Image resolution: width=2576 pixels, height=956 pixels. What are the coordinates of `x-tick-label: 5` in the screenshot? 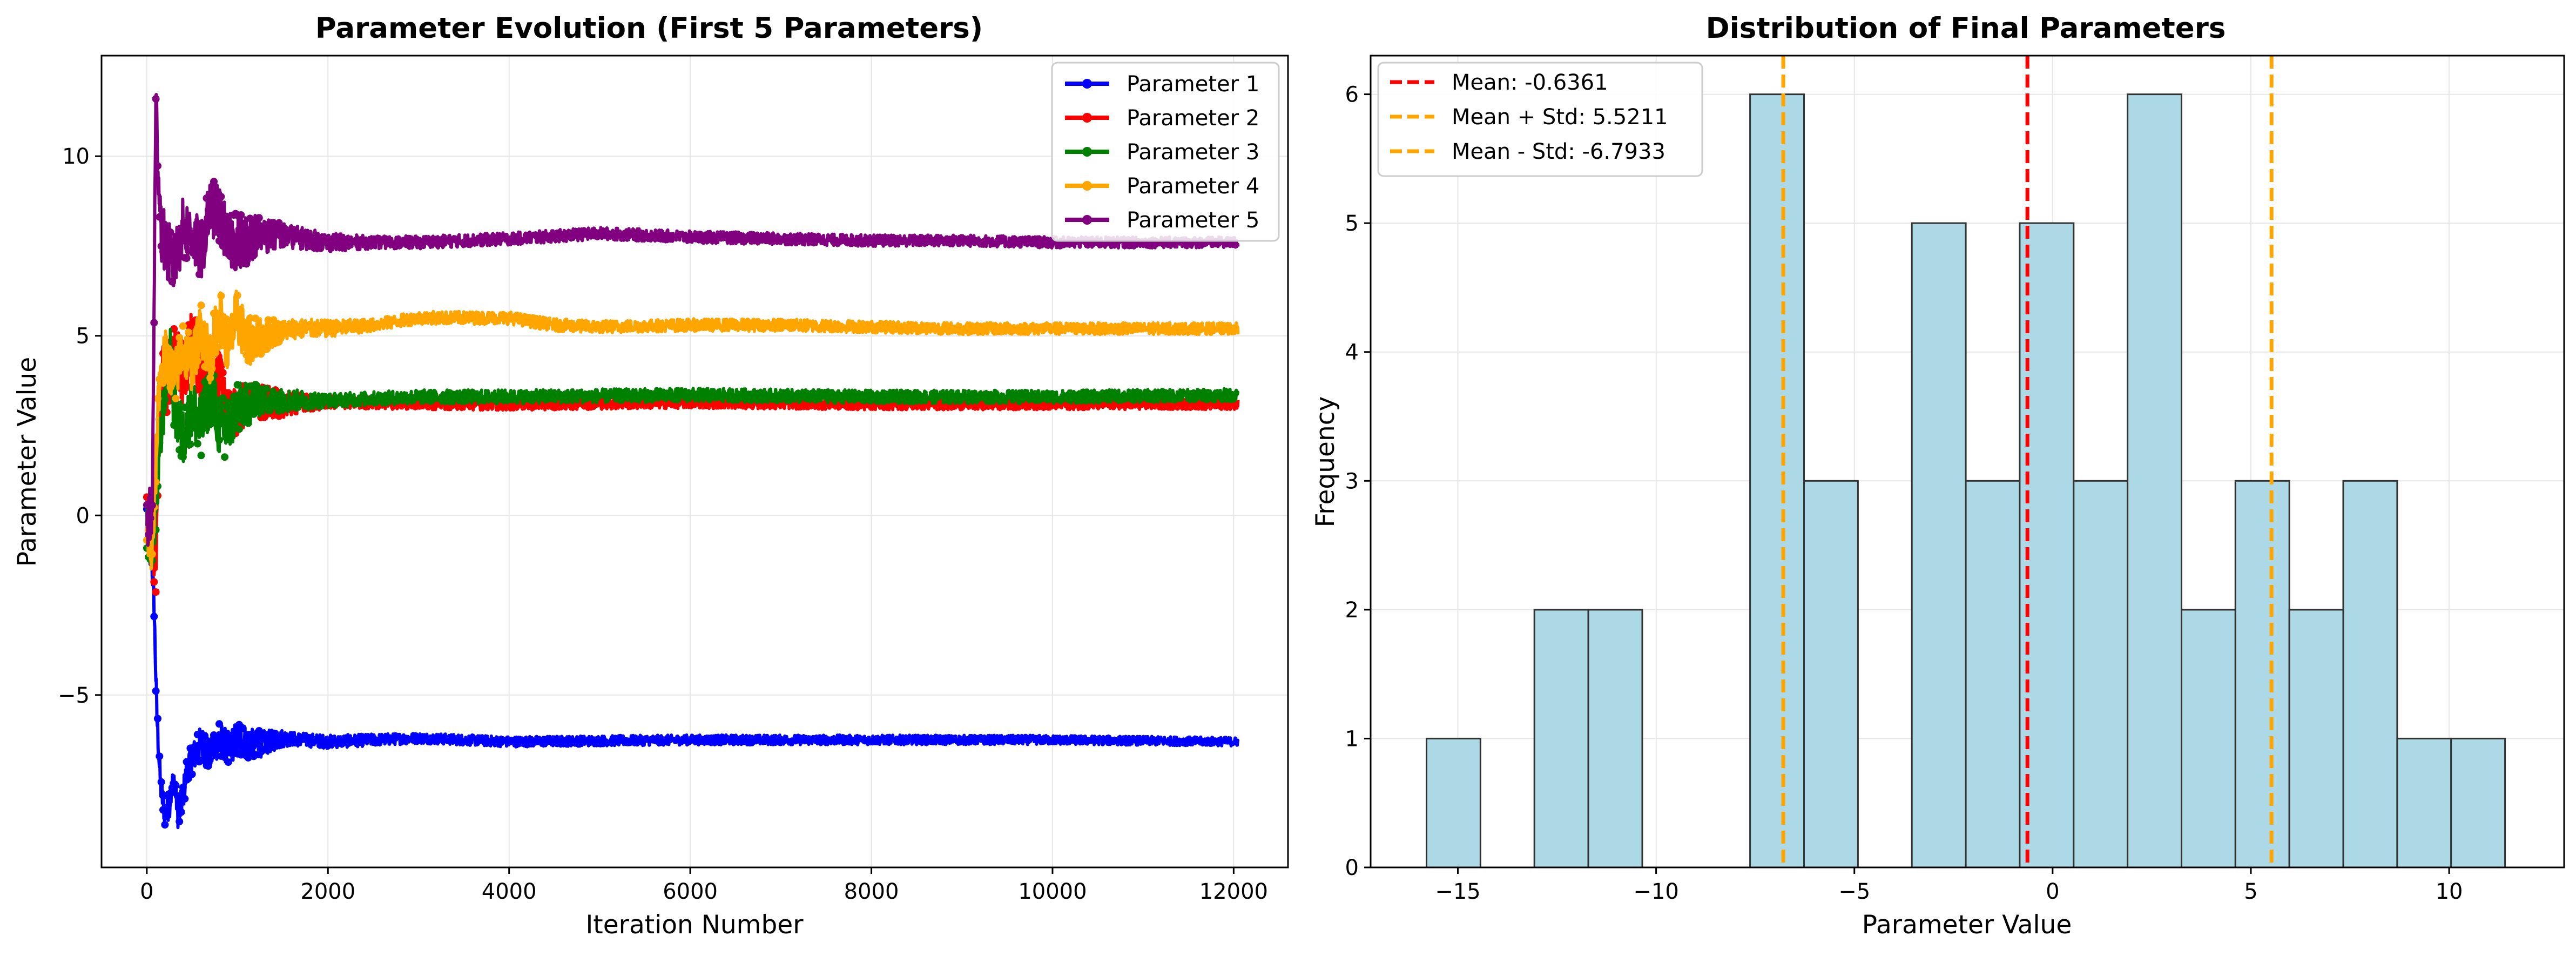 It's located at (2250, 892).